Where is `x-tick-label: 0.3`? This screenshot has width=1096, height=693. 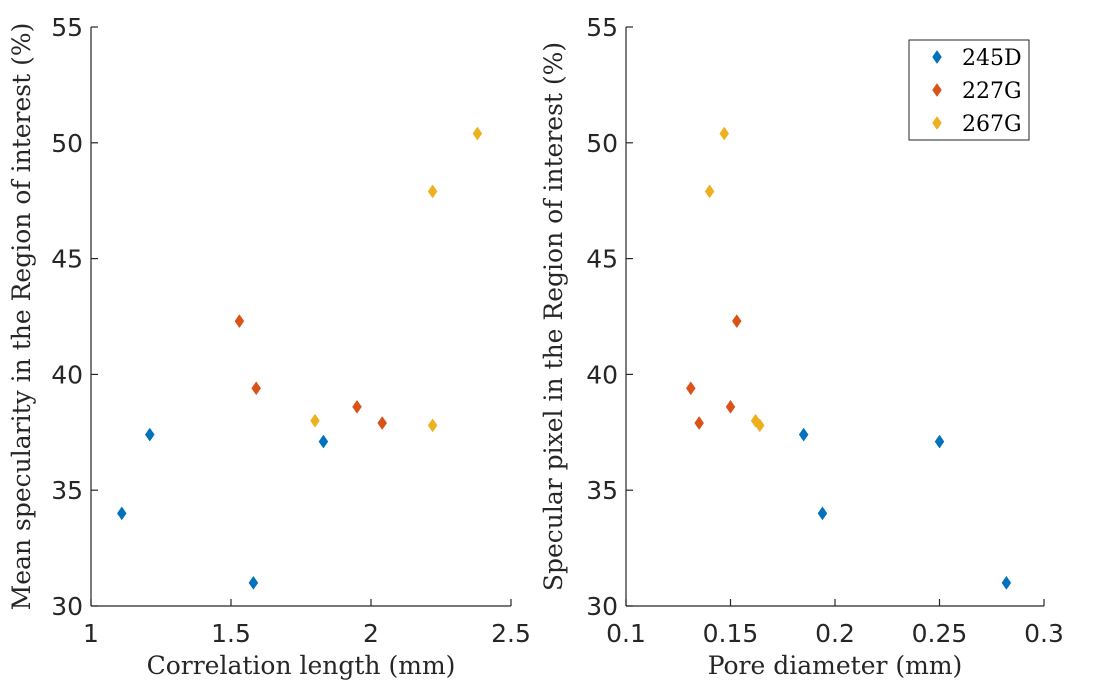 x-tick-label: 0.3 is located at coordinates (1044, 633).